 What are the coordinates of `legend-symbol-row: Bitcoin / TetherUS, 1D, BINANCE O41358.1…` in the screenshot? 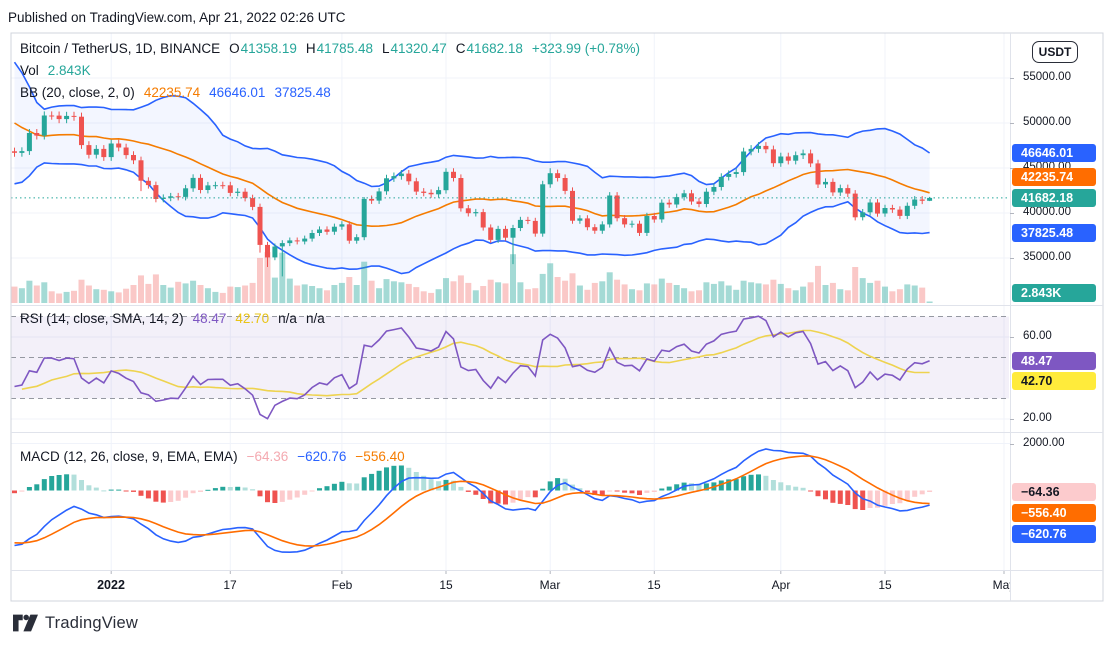 It's located at (330, 48).